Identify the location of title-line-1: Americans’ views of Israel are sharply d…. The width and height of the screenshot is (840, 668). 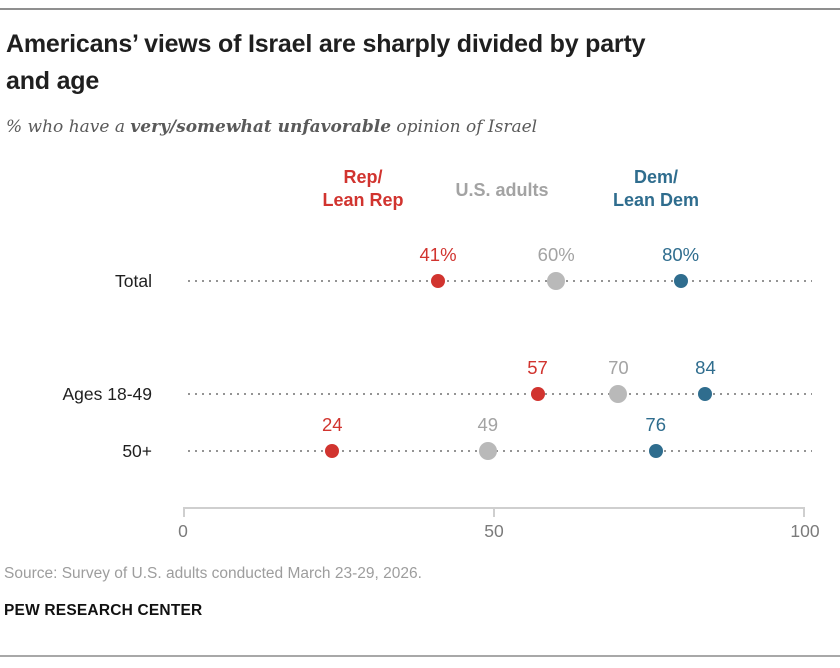
(326, 44).